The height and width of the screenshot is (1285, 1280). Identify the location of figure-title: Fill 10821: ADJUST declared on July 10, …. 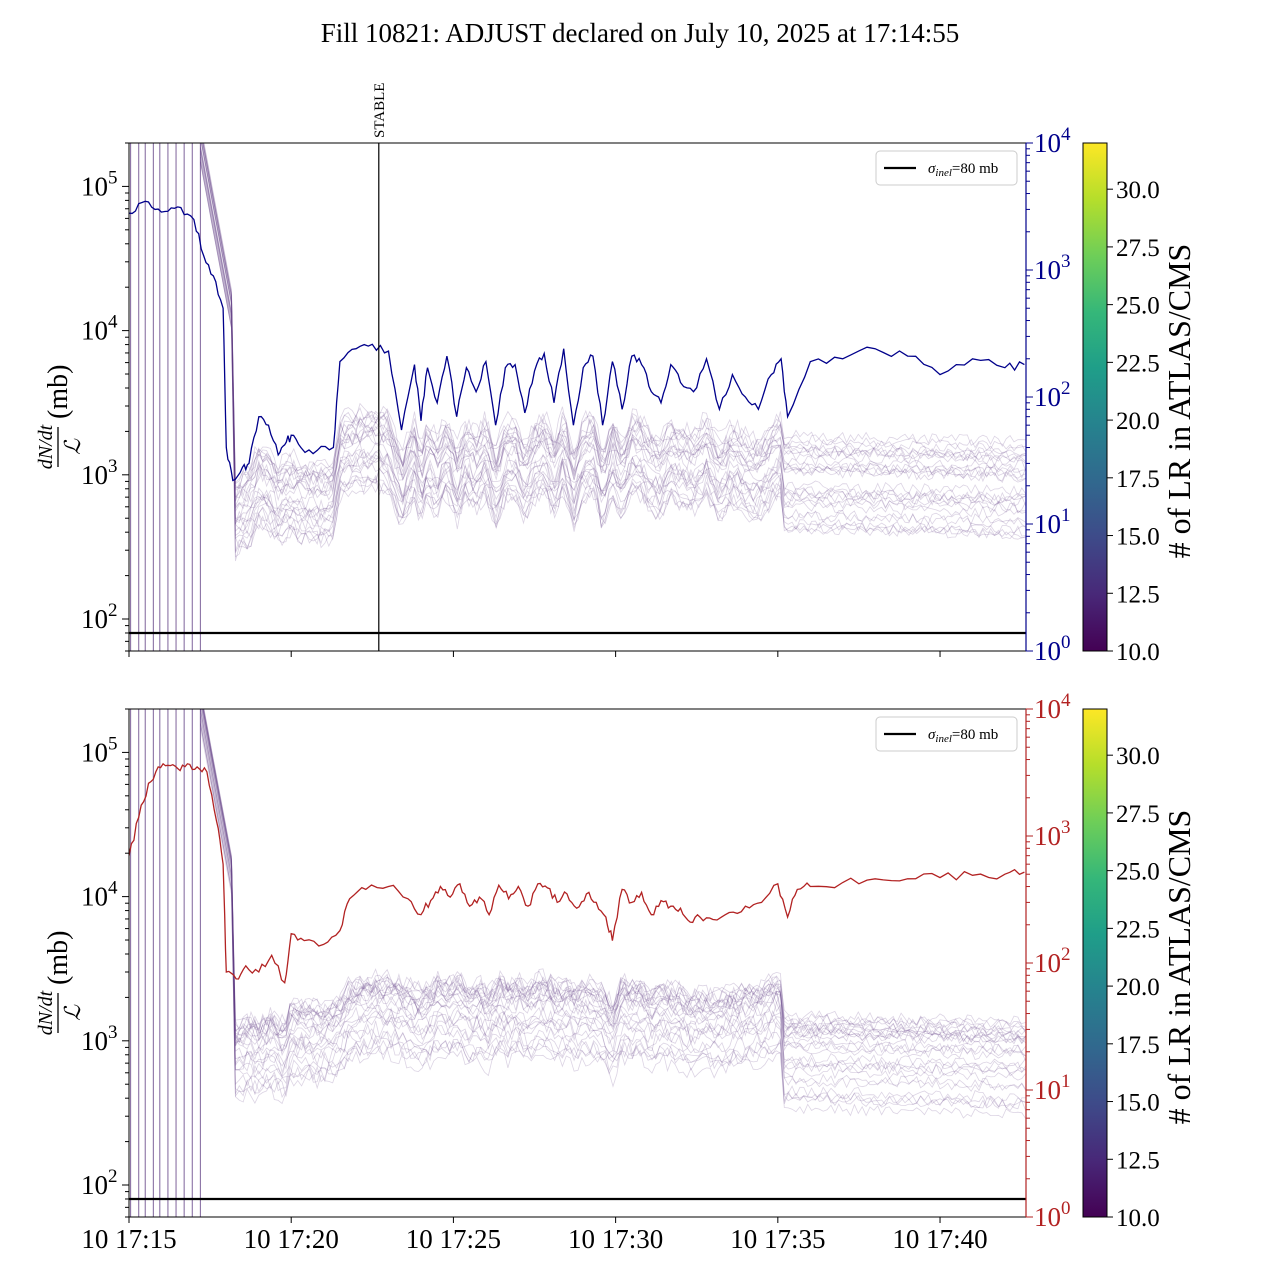
(640, 33).